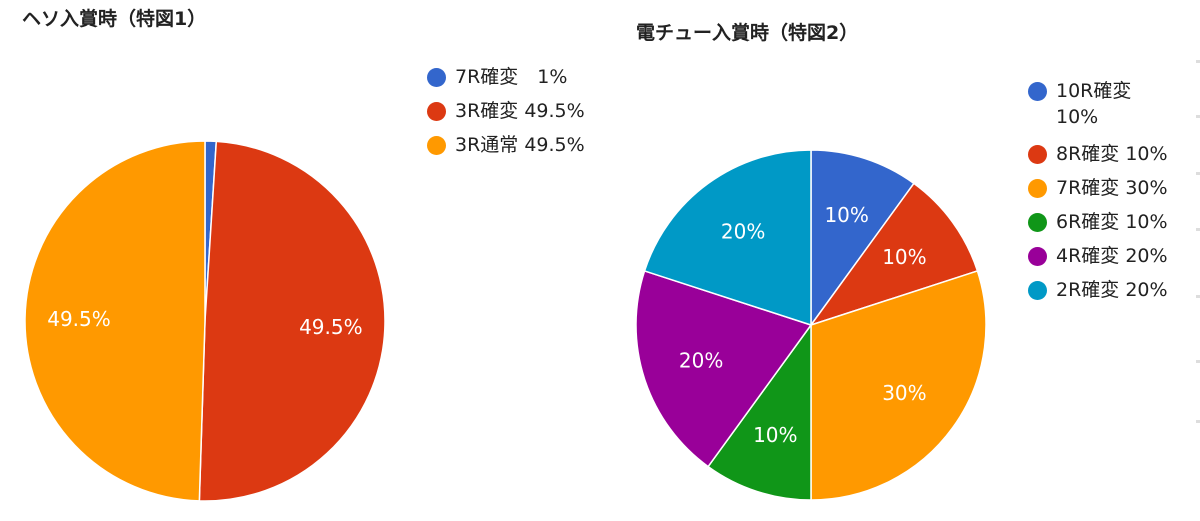 The width and height of the screenshot is (1200, 521). I want to click on chart2-legend-label-3: 6R確変 10%, so click(1112, 222).